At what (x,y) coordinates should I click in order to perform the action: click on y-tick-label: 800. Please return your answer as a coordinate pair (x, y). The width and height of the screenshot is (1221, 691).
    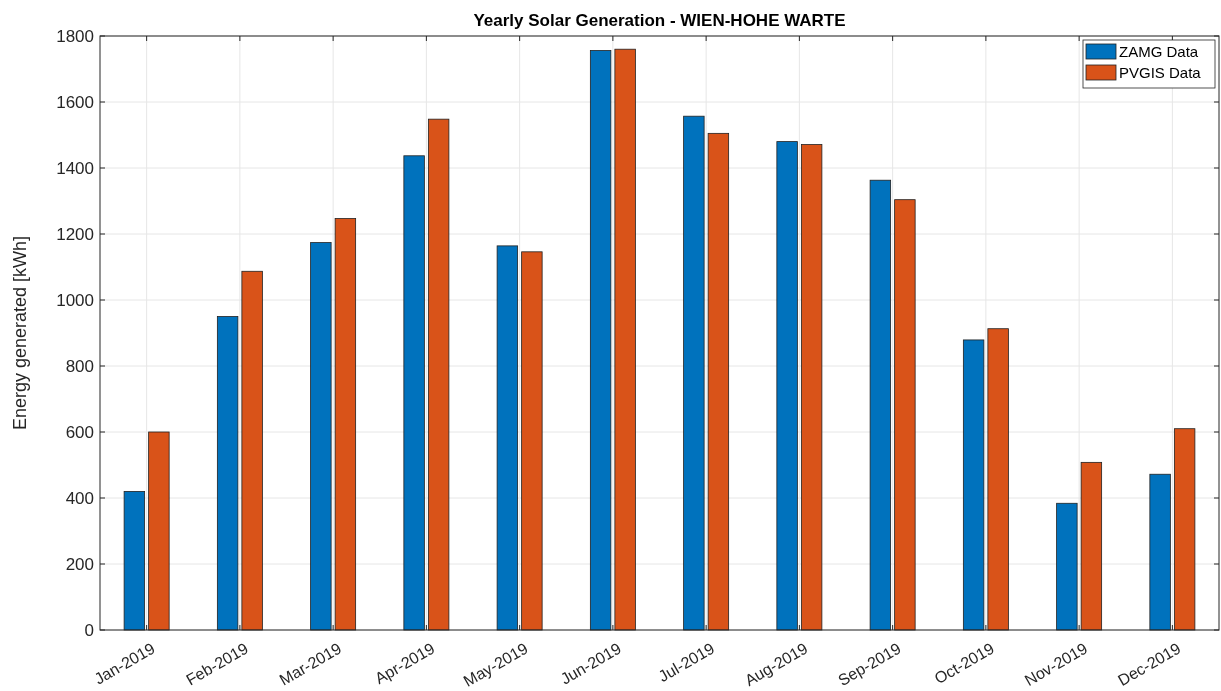
    Looking at the image, I should click on (79, 366).